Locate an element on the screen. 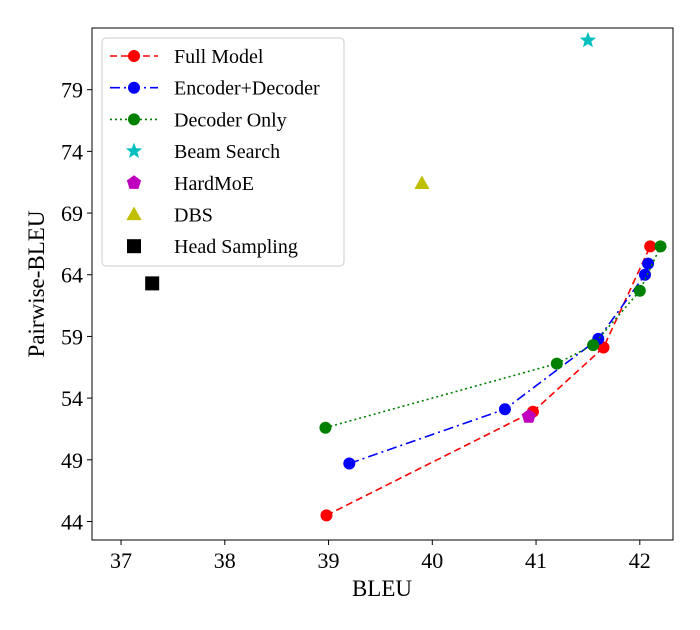  dbs-point is located at coordinates (422, 182).